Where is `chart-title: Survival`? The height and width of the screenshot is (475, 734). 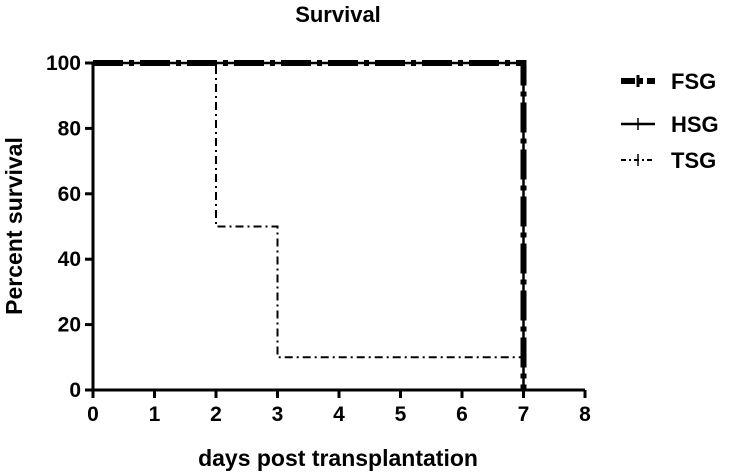
chart-title: Survival is located at coordinates (338, 14).